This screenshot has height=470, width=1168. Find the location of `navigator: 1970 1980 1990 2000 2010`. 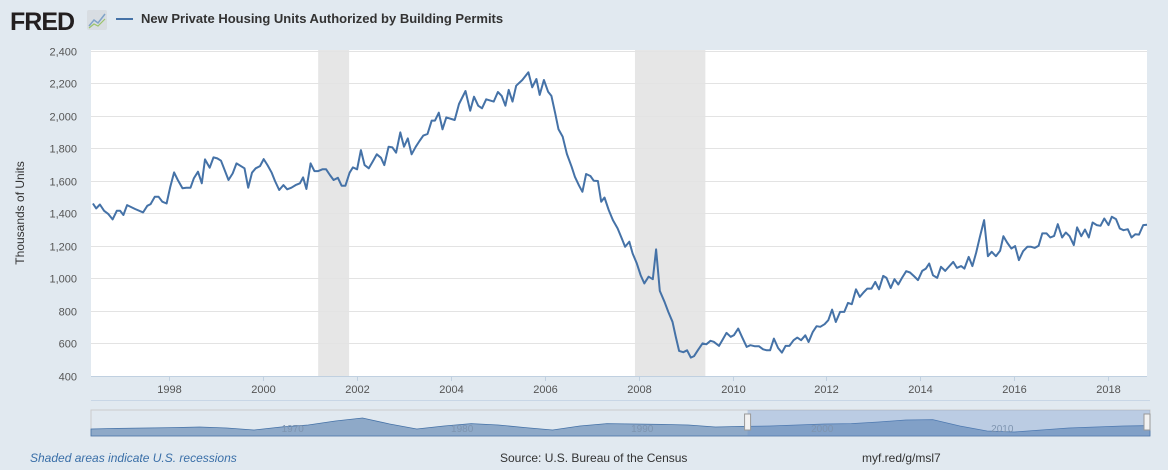

navigator: 1970 1980 1990 2000 2010 is located at coordinates (620, 423).